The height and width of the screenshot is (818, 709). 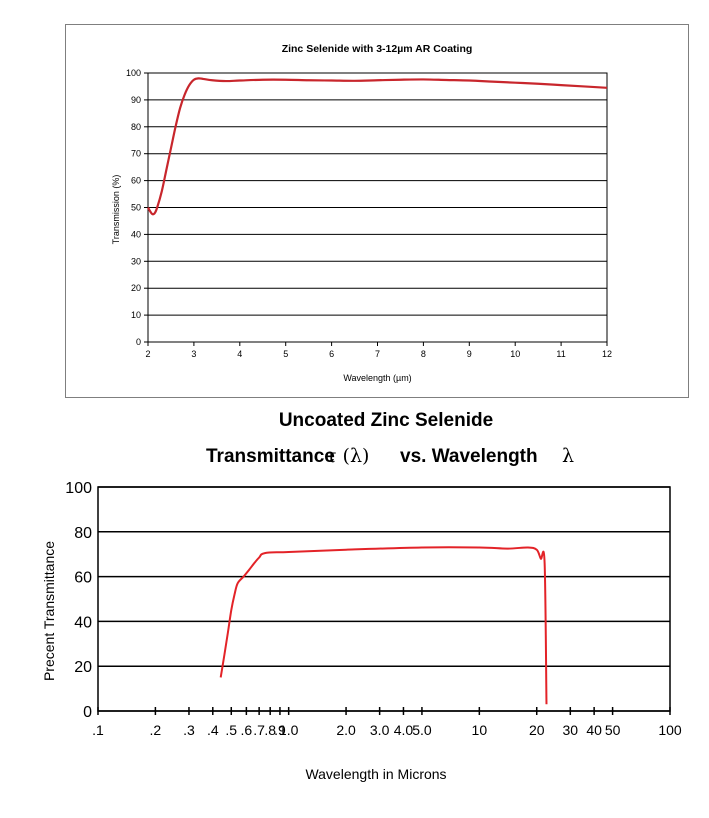 I want to click on chart1-y-tick-label: 0, so click(x=138, y=342).